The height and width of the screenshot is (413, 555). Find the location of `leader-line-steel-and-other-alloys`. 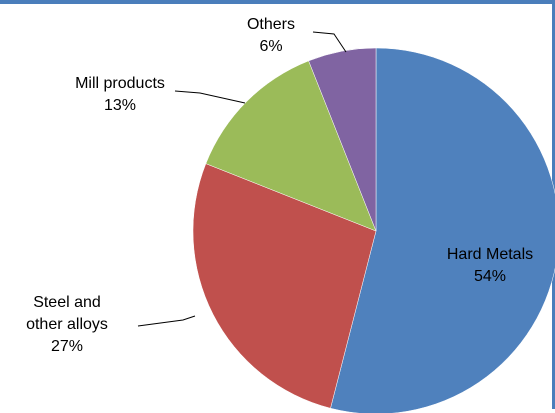

leader-line-steel-and-other-alloys is located at coordinates (166, 321).